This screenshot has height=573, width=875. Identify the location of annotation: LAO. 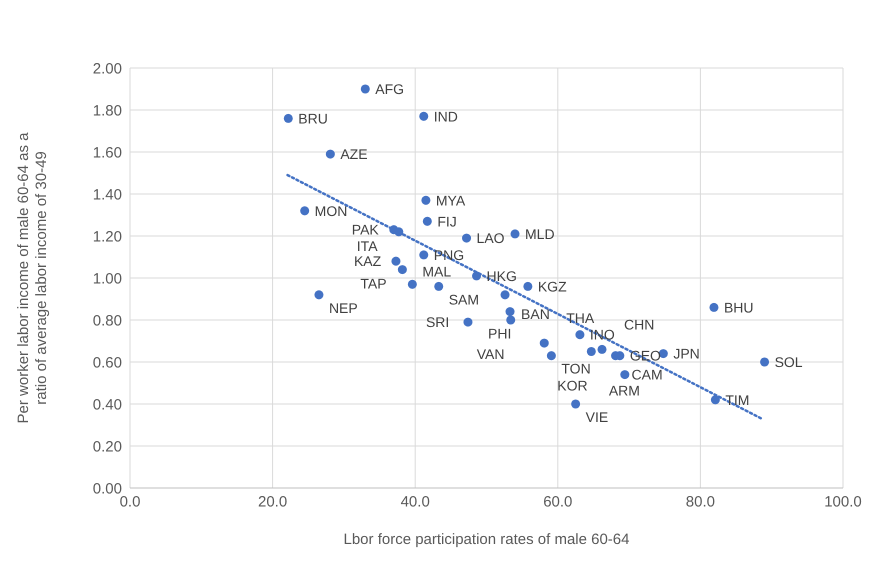
(490, 238).